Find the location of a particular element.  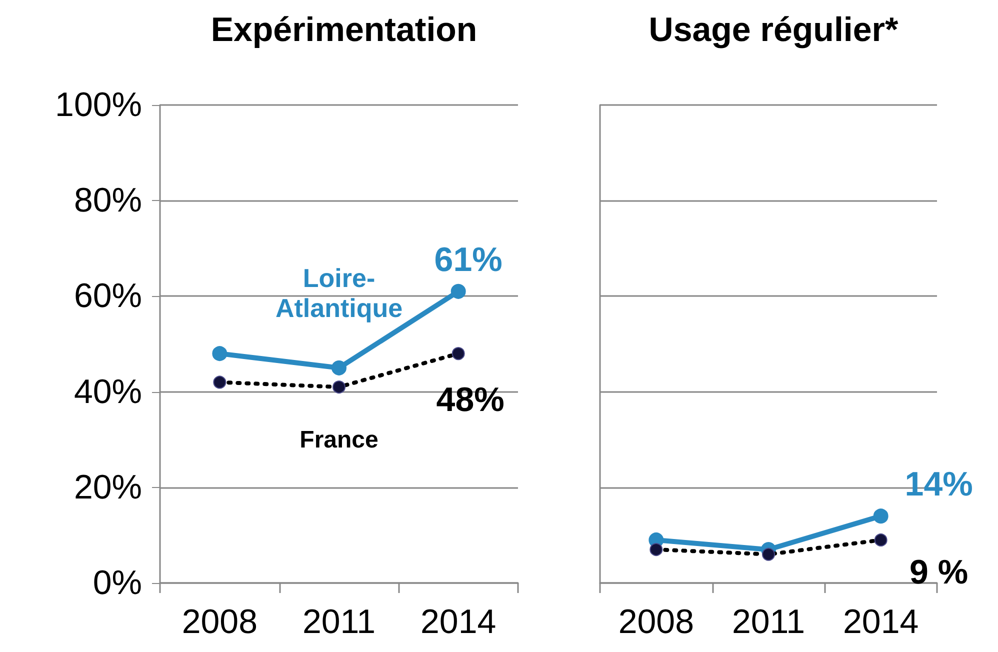

series-label: France is located at coordinates (339, 440).